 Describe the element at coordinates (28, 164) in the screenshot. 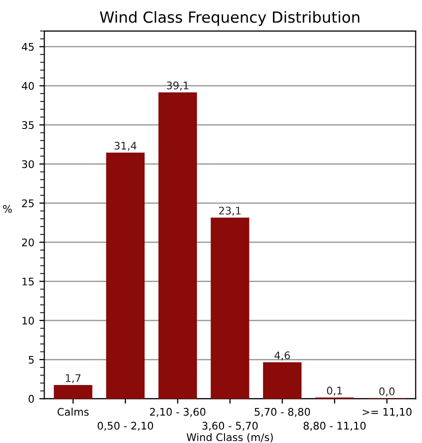

I see `y-tick-label: 30` at that location.